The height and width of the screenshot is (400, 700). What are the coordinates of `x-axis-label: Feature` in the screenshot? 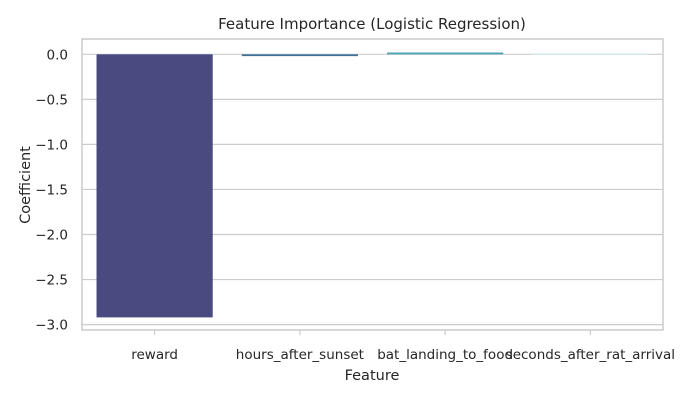 It's located at (372, 376).